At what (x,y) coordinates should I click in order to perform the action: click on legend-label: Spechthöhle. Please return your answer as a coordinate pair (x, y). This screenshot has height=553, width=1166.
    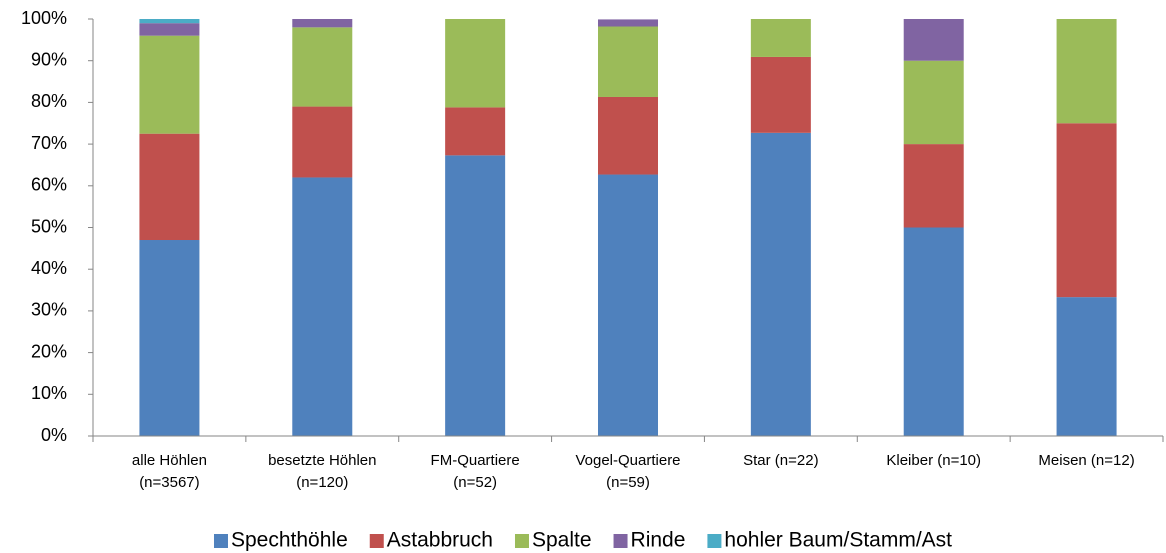
    Looking at the image, I should click on (289, 540).